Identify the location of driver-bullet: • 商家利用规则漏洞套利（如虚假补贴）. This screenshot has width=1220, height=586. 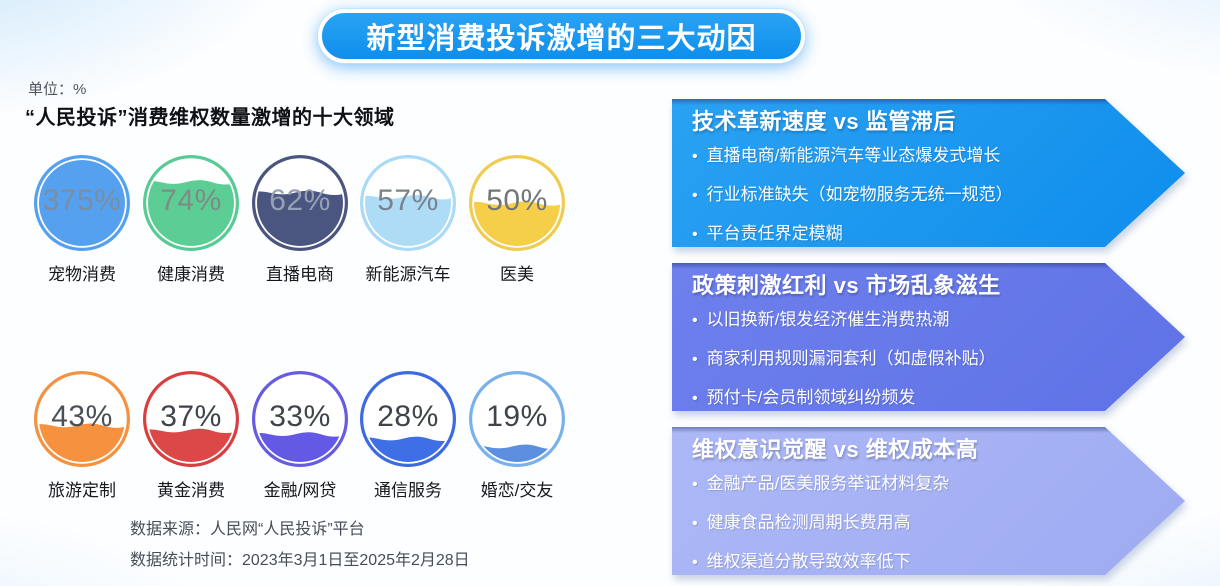
(892, 359).